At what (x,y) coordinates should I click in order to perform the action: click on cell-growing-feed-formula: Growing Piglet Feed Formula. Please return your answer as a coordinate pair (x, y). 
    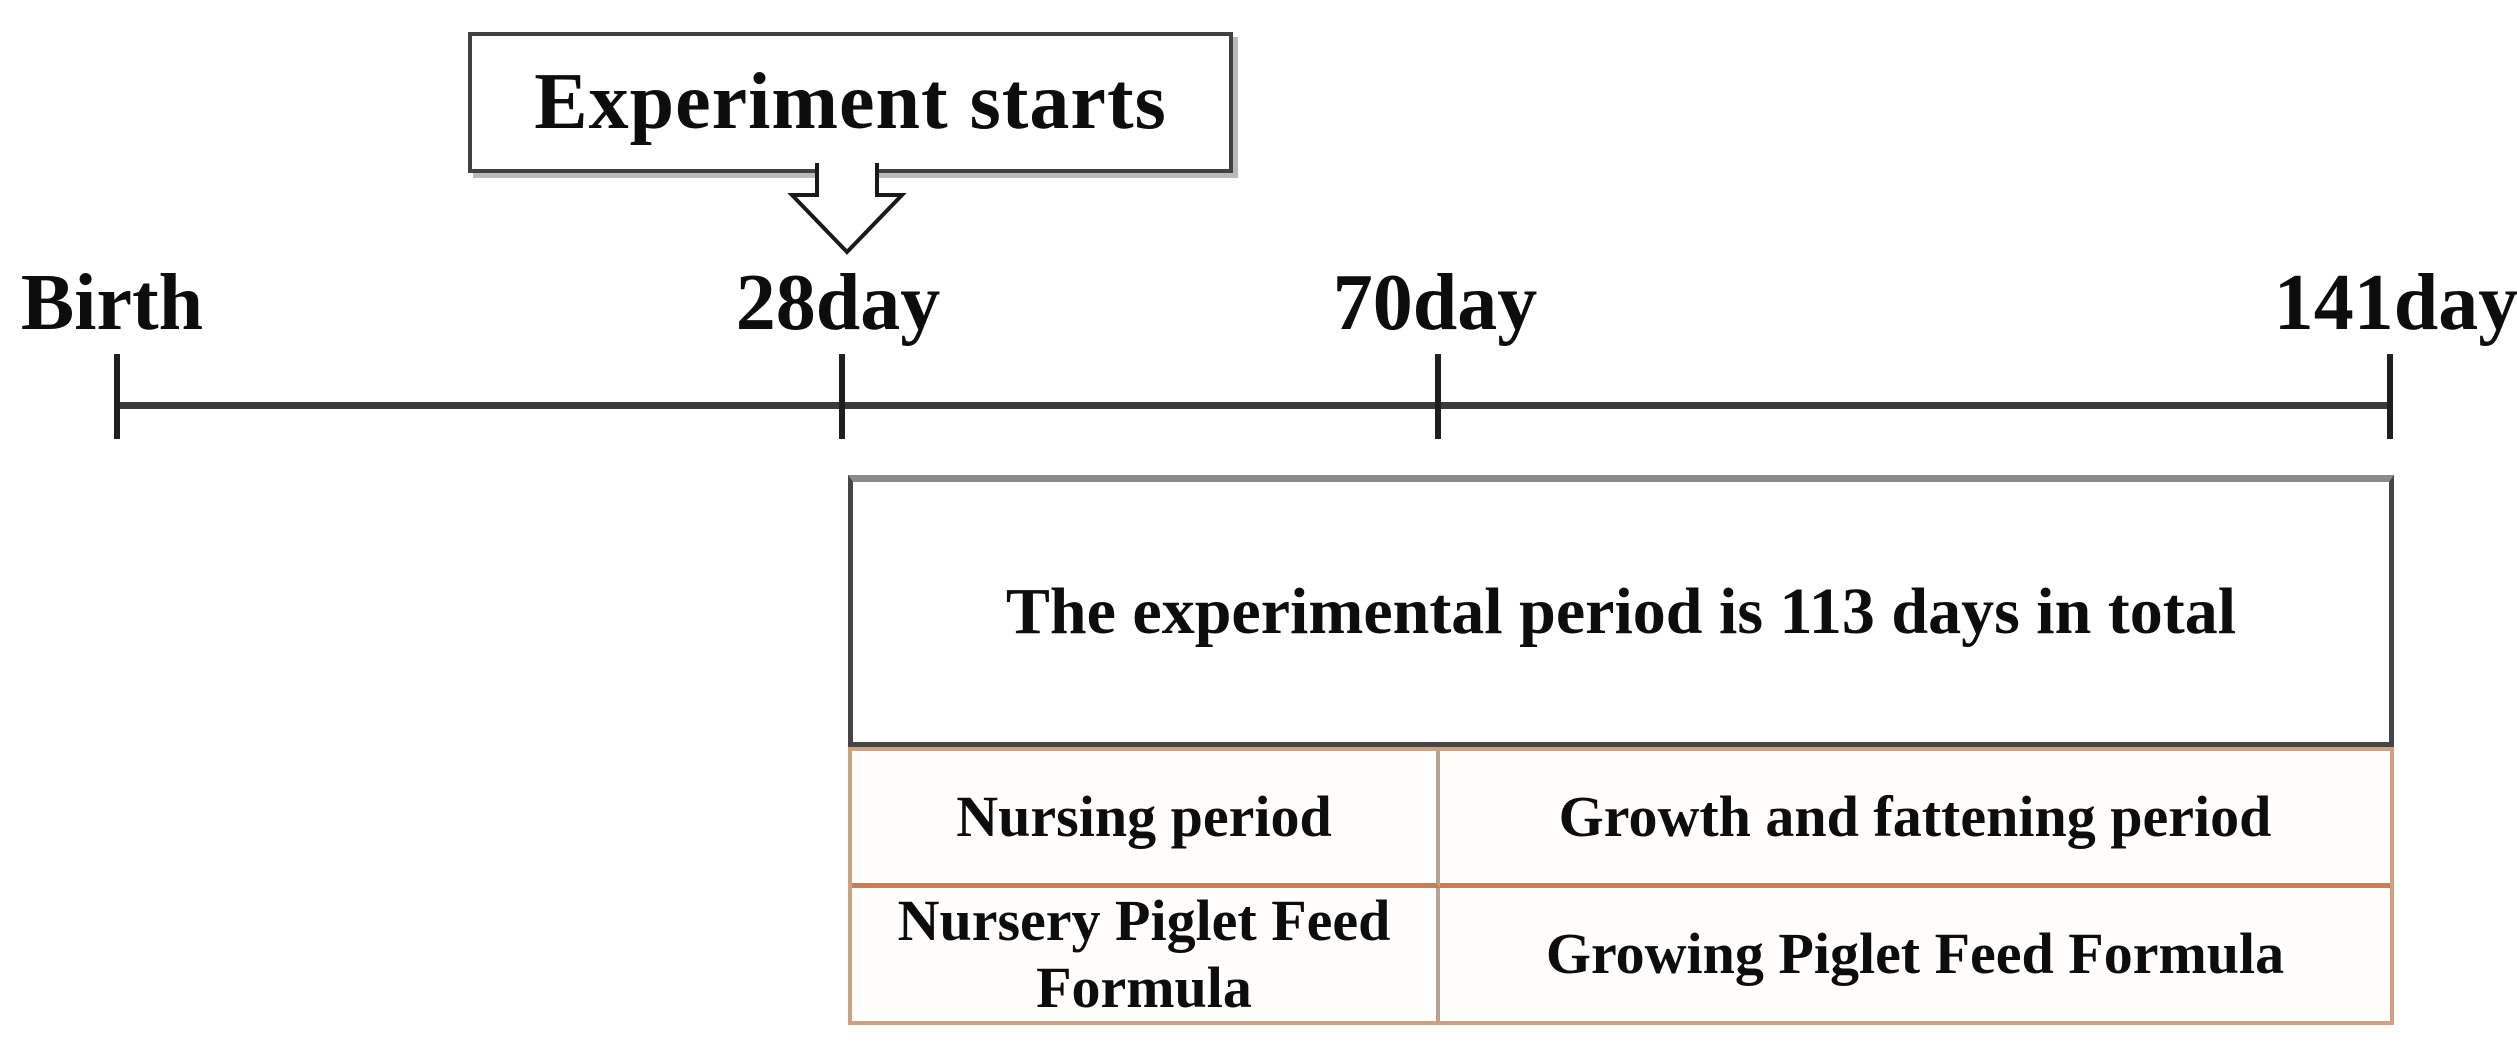
    Looking at the image, I should click on (1915, 955).